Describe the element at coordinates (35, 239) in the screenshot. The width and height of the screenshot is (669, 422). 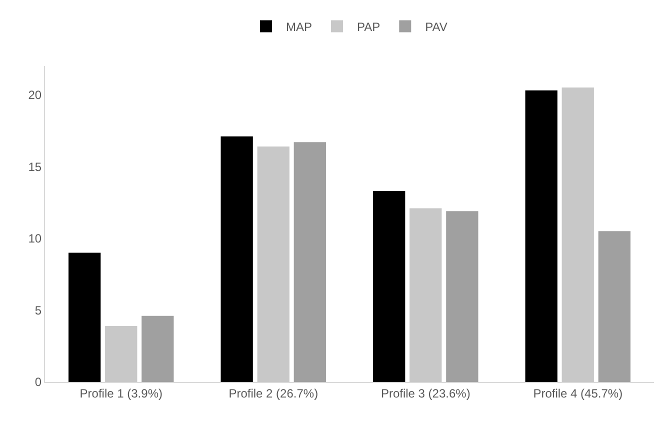
I see `y-tick-label: 10` at that location.